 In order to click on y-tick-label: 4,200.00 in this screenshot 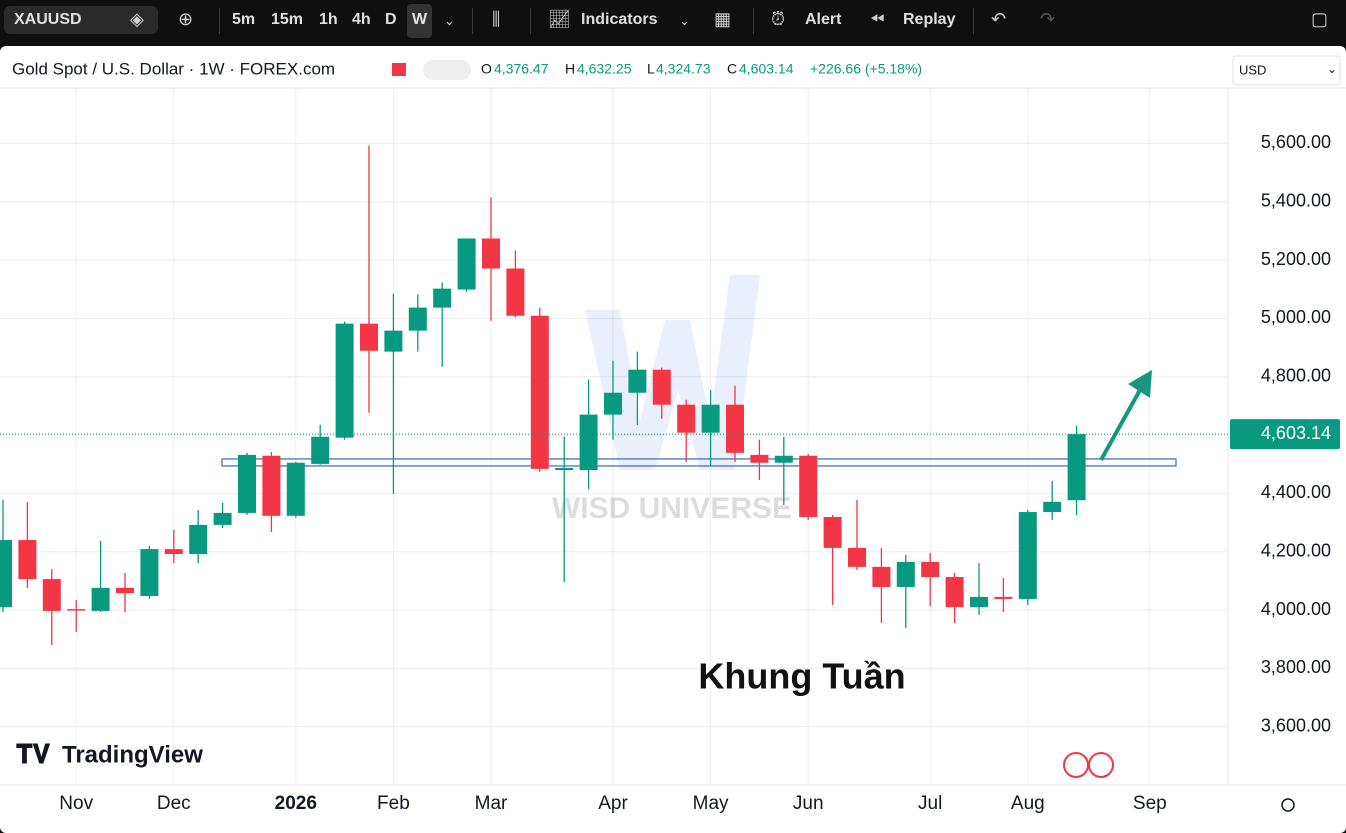, I will do `click(1296, 550)`.